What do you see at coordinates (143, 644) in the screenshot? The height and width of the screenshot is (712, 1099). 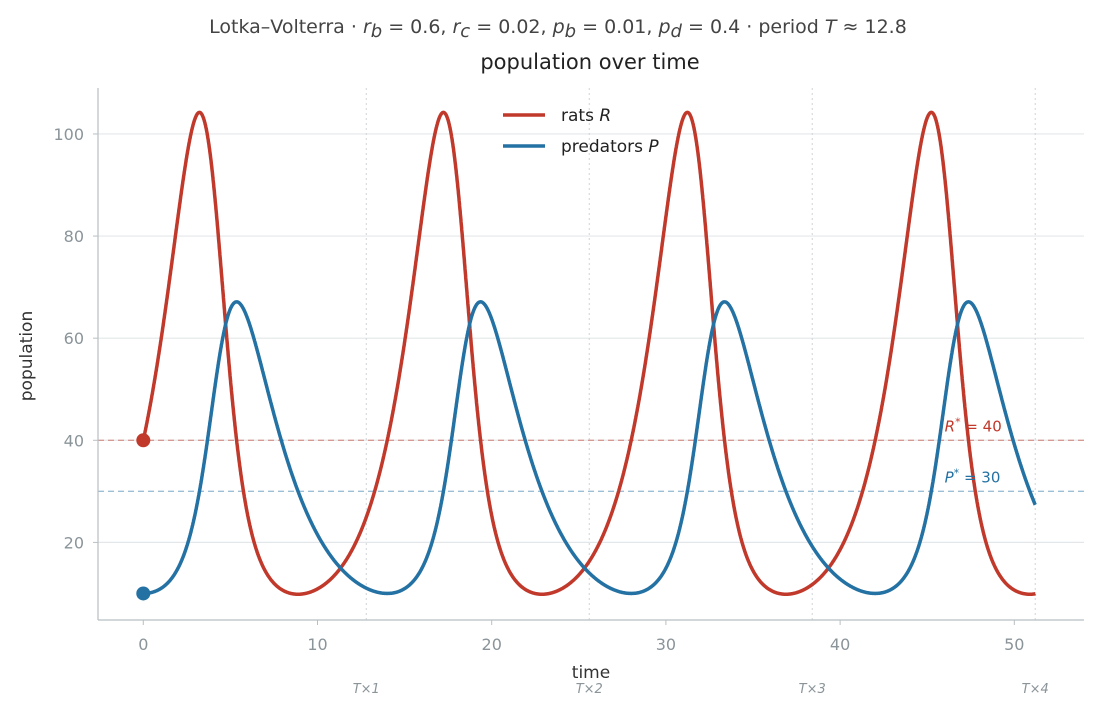 I see `x-tick-label-0: 0` at bounding box center [143, 644].